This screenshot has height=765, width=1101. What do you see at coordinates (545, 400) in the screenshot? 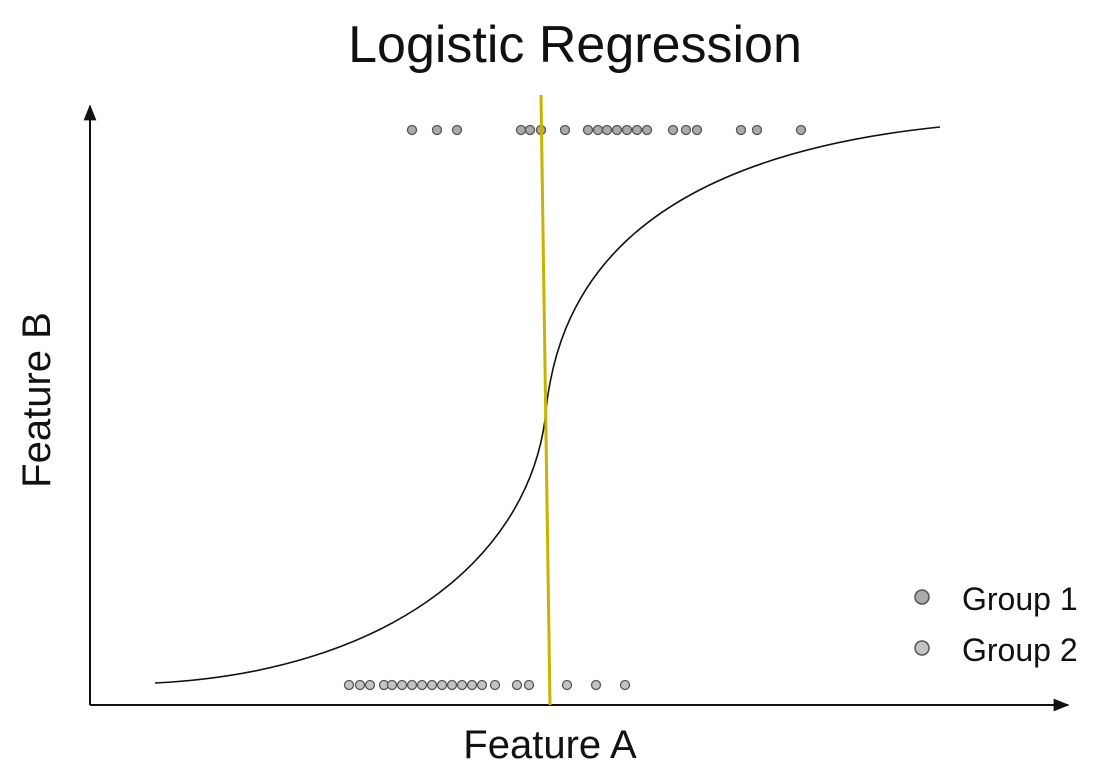
I see `decision-boundary` at bounding box center [545, 400].